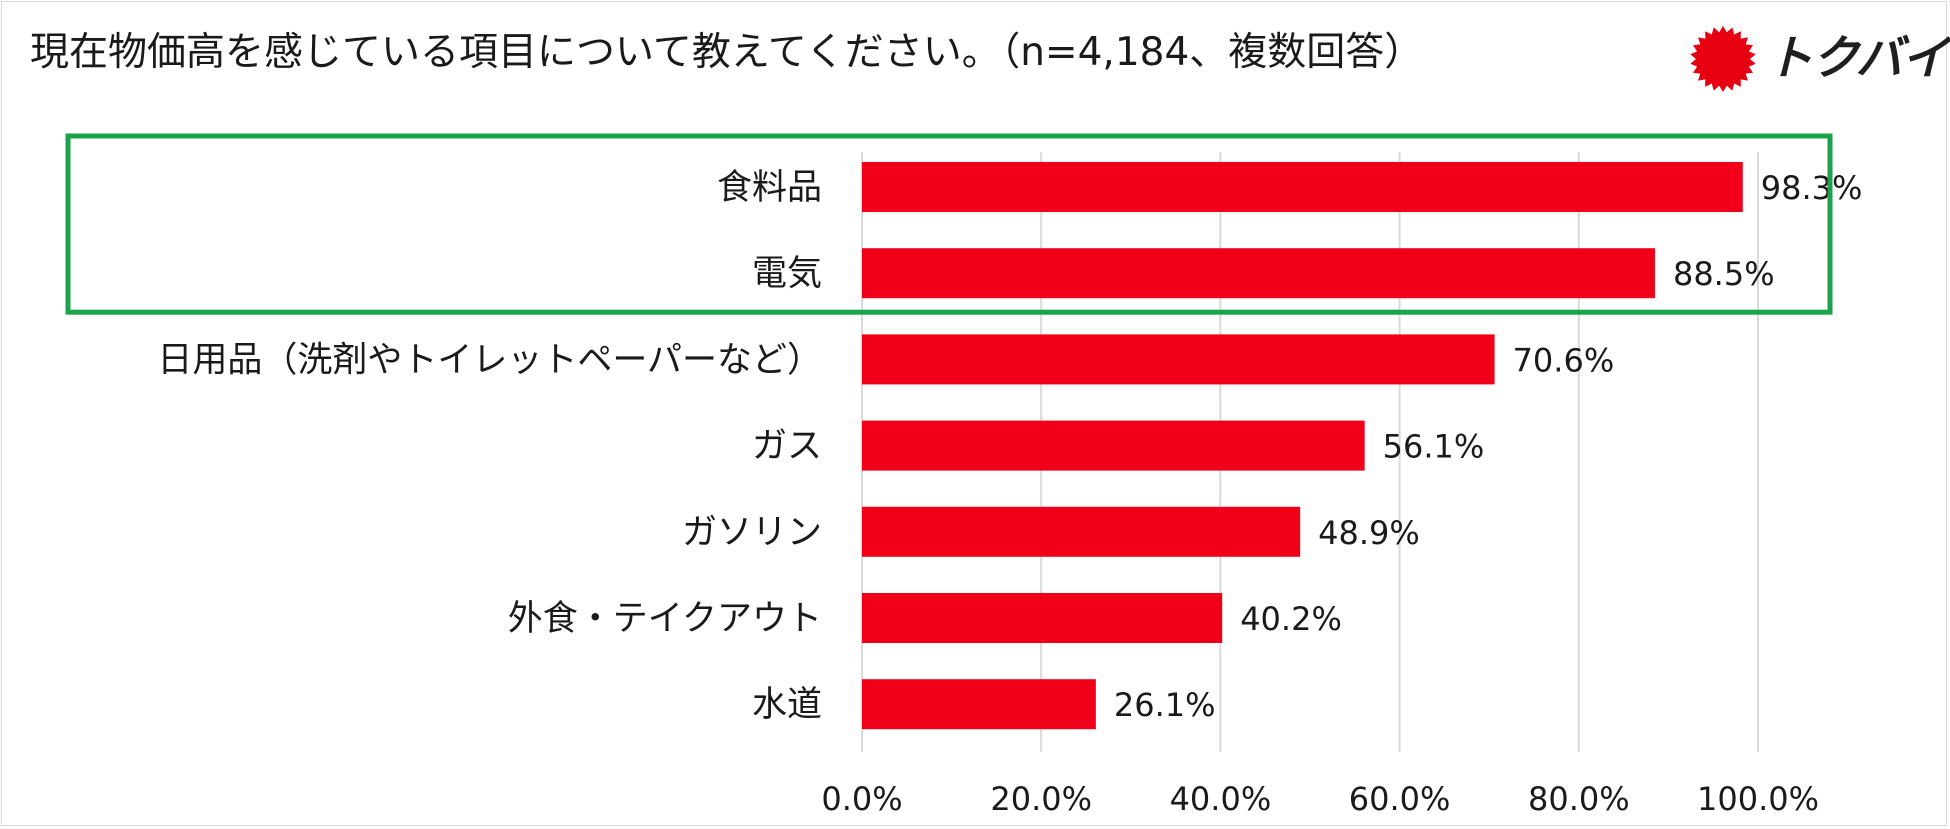 This screenshot has height=829, width=1950. What do you see at coordinates (489, 360) in the screenshot?
I see `category-label: 日用品（洗剤やトイレットペーパーなど）` at bounding box center [489, 360].